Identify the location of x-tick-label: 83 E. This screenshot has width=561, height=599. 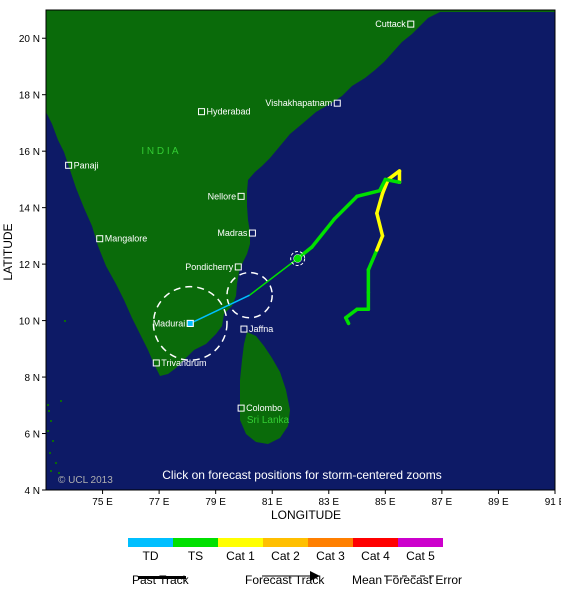
(328, 502).